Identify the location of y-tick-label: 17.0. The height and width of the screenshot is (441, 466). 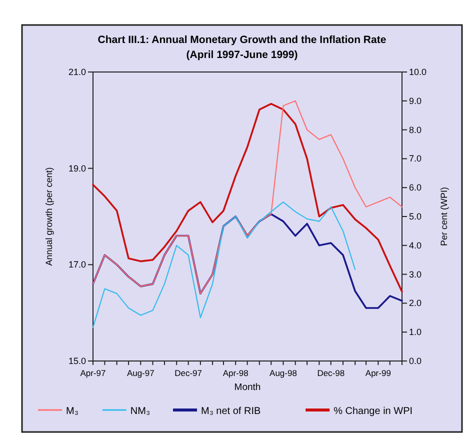
(77, 265).